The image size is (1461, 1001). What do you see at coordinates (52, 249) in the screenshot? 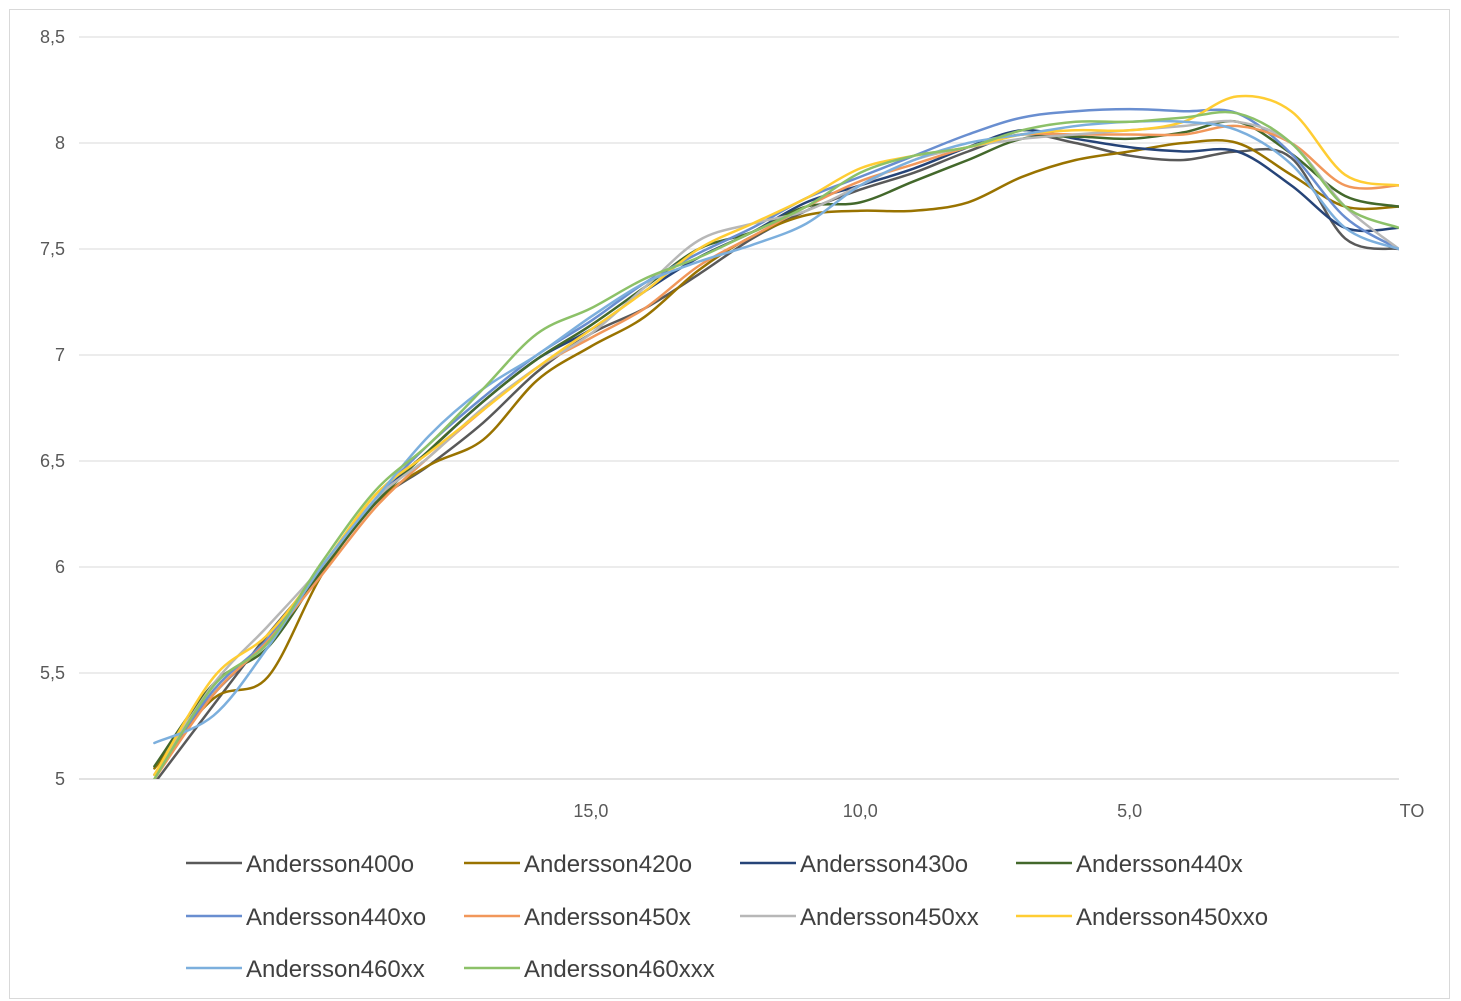
I see `y-tick-label: 7,5` at bounding box center [52, 249].